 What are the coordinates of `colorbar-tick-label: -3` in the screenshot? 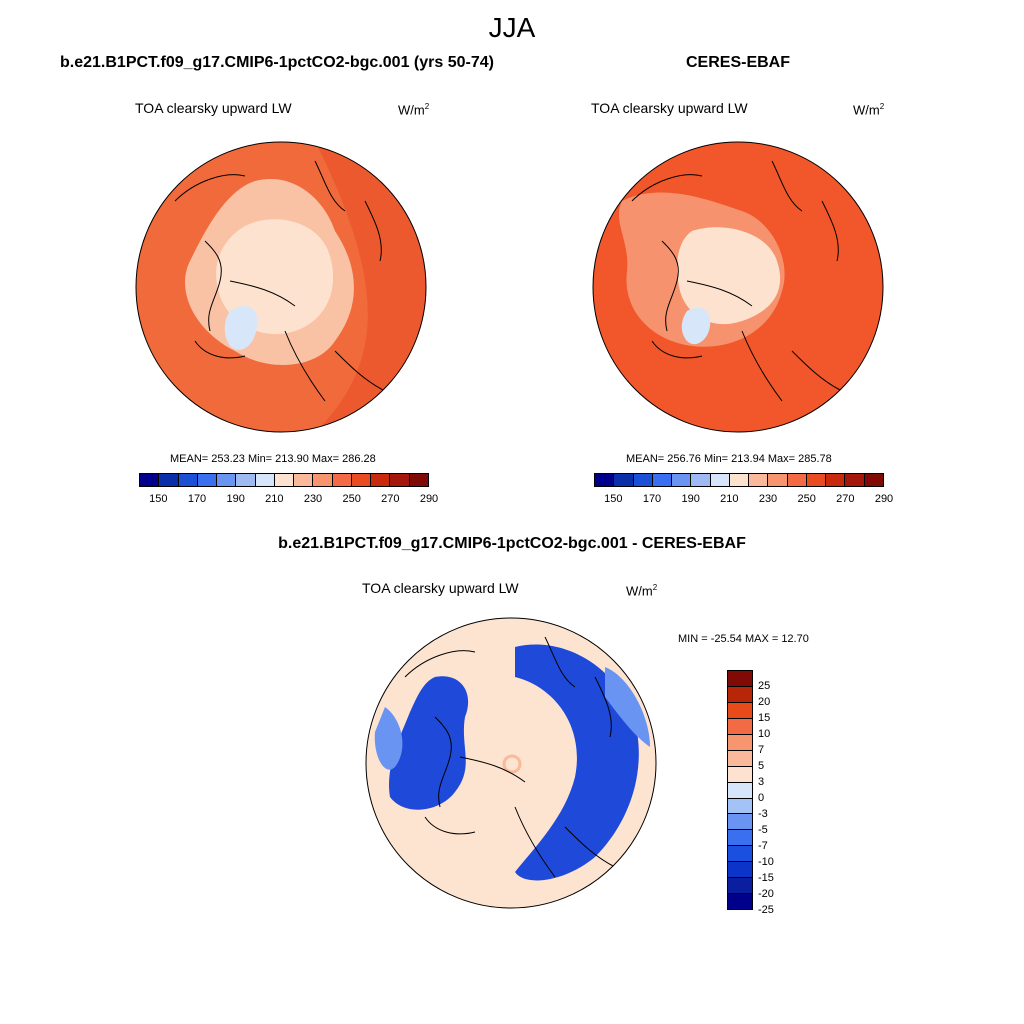 It's located at (763, 814).